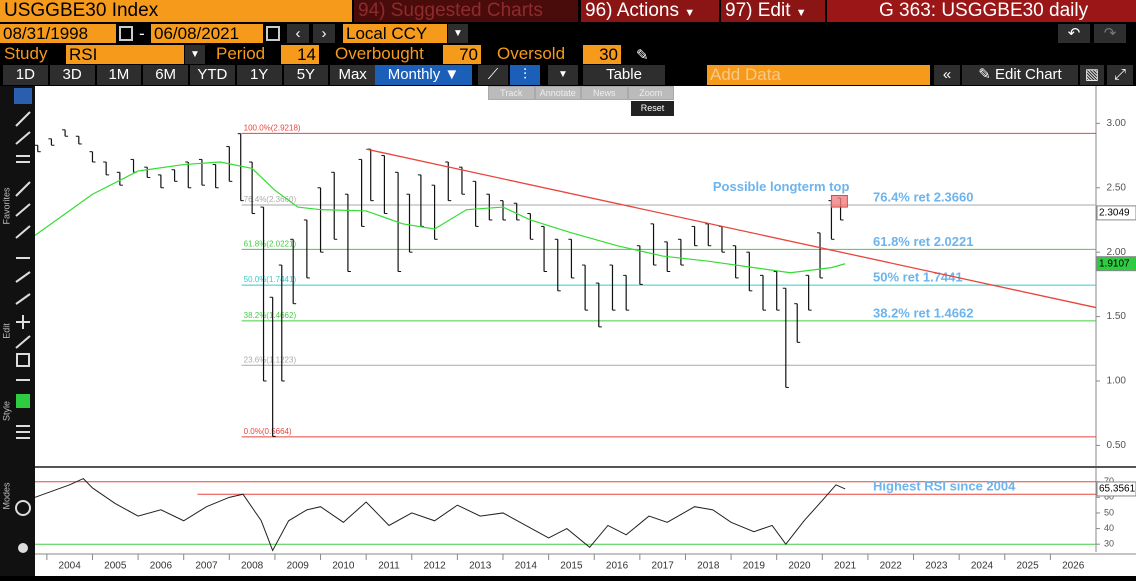 This screenshot has width=1136, height=581. I want to click on x-tick-label: 2007, so click(206, 566).